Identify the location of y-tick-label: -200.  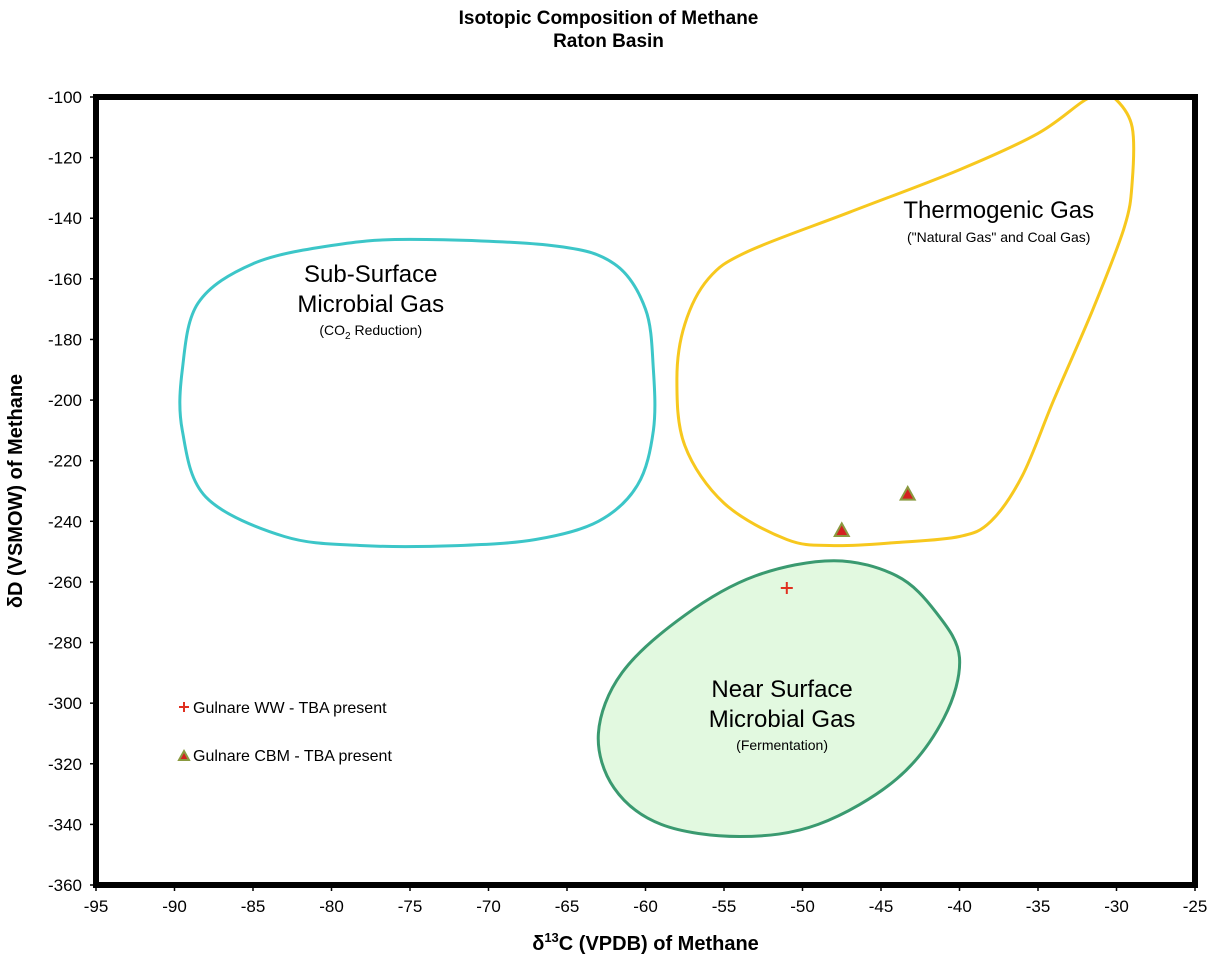
(65, 400).